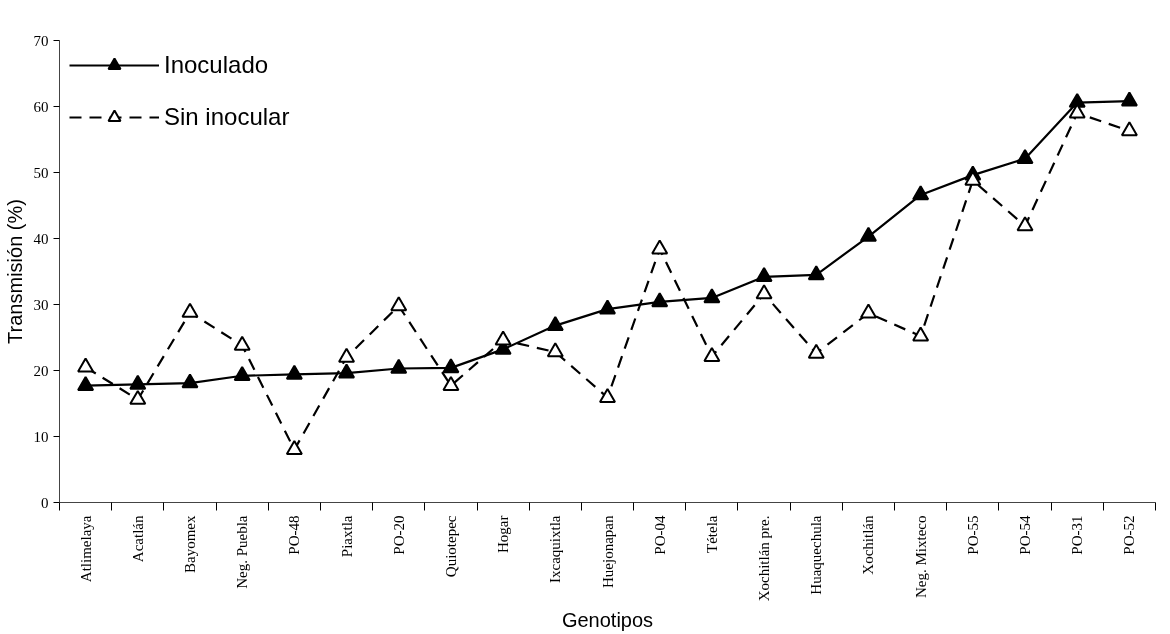  What do you see at coordinates (137, 539) in the screenshot?
I see `x-tick-label: Acatlán` at bounding box center [137, 539].